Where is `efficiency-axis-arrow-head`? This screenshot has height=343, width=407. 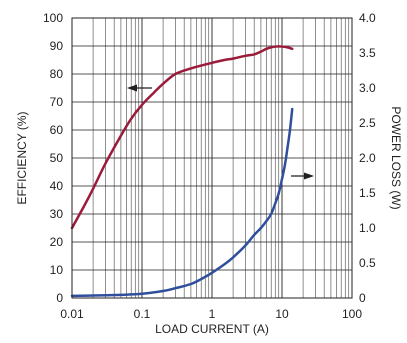
efficiency-axis-arrow-head is located at coordinates (132, 88).